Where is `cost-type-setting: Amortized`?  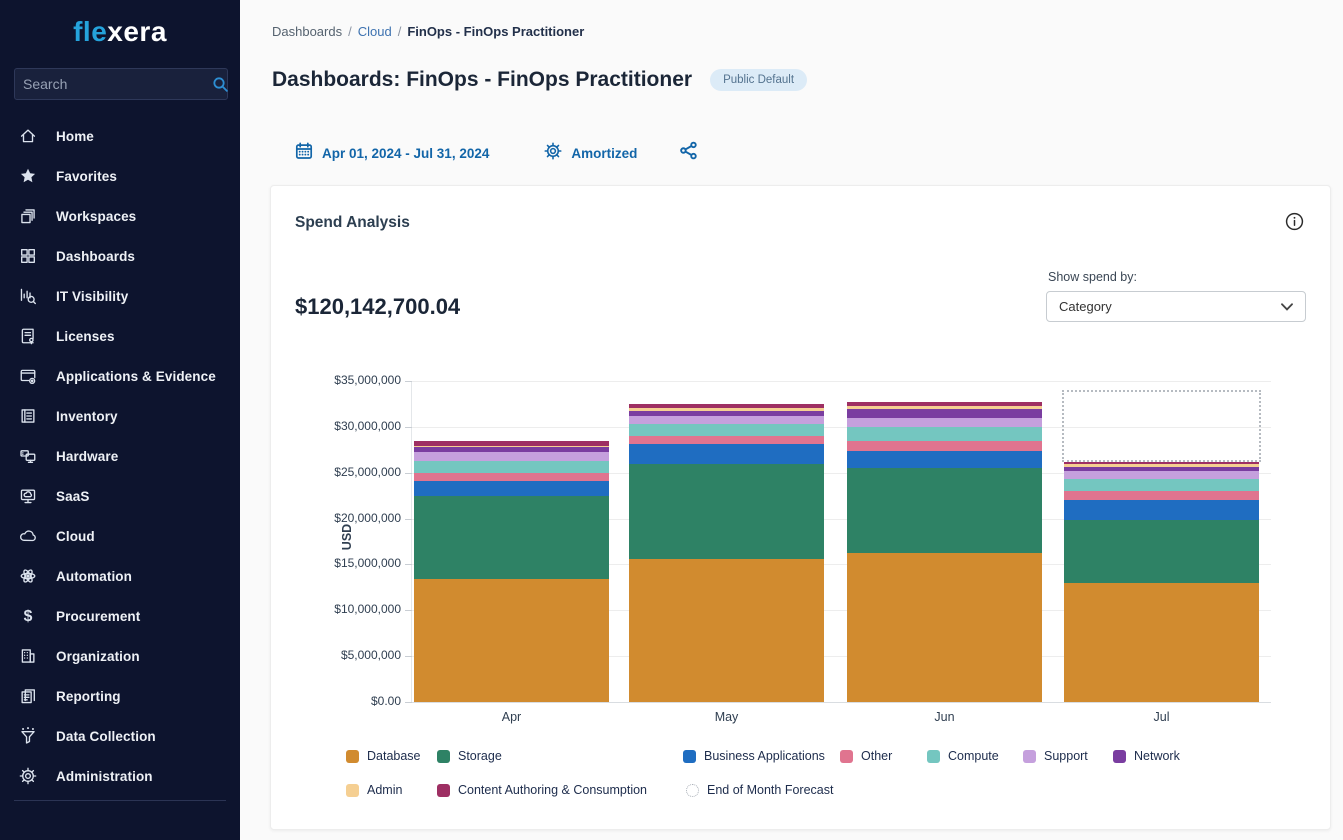
cost-type-setting: Amortized is located at coordinates (590, 153).